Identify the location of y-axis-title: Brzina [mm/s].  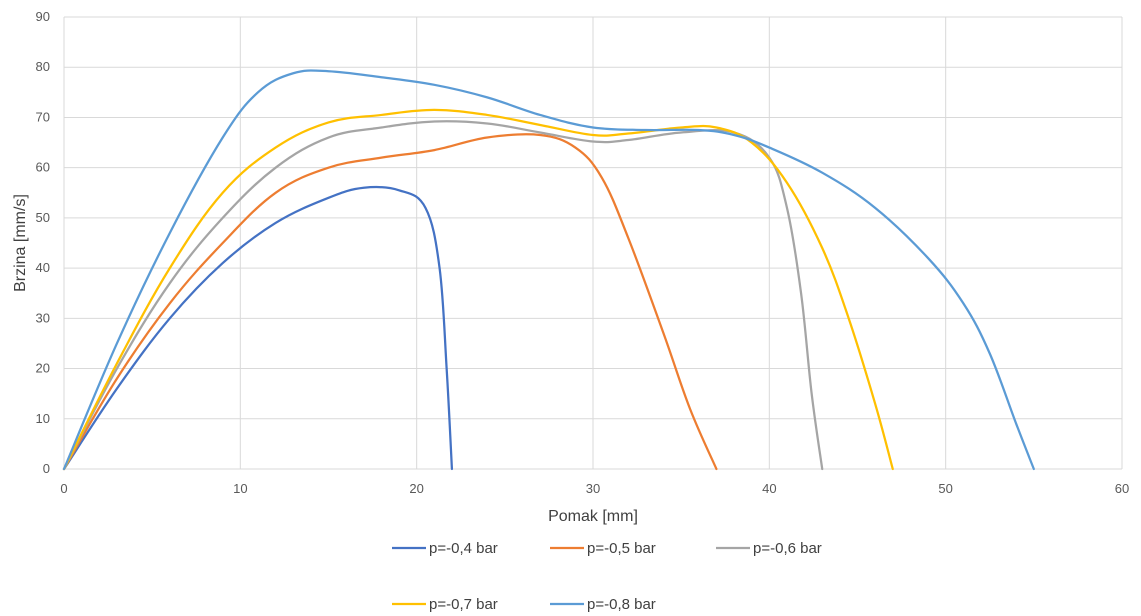
(20, 243).